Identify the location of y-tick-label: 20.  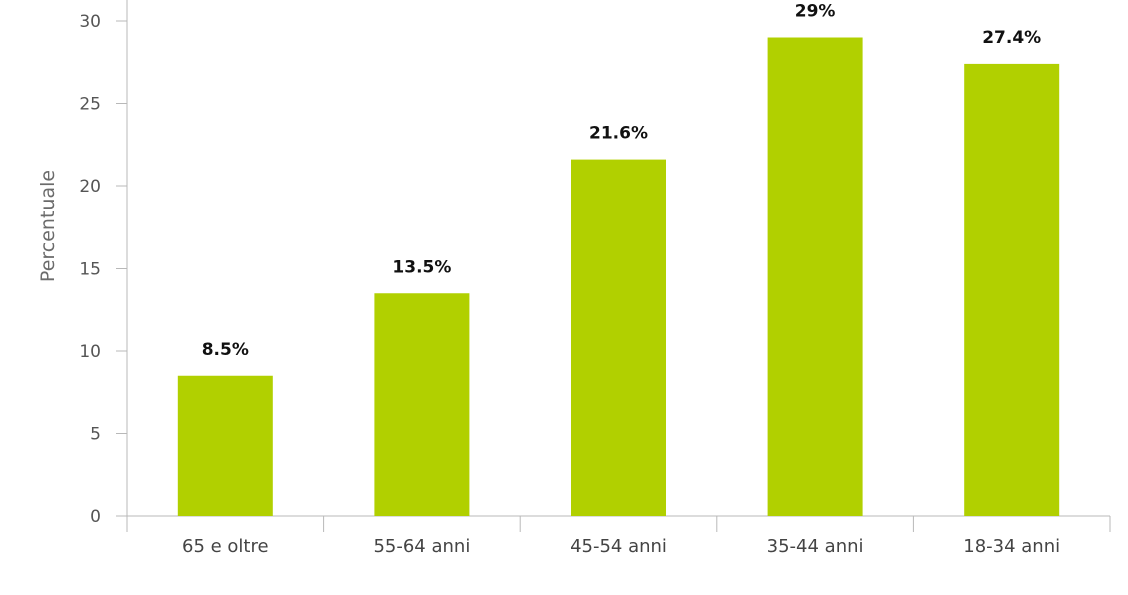
(90, 187).